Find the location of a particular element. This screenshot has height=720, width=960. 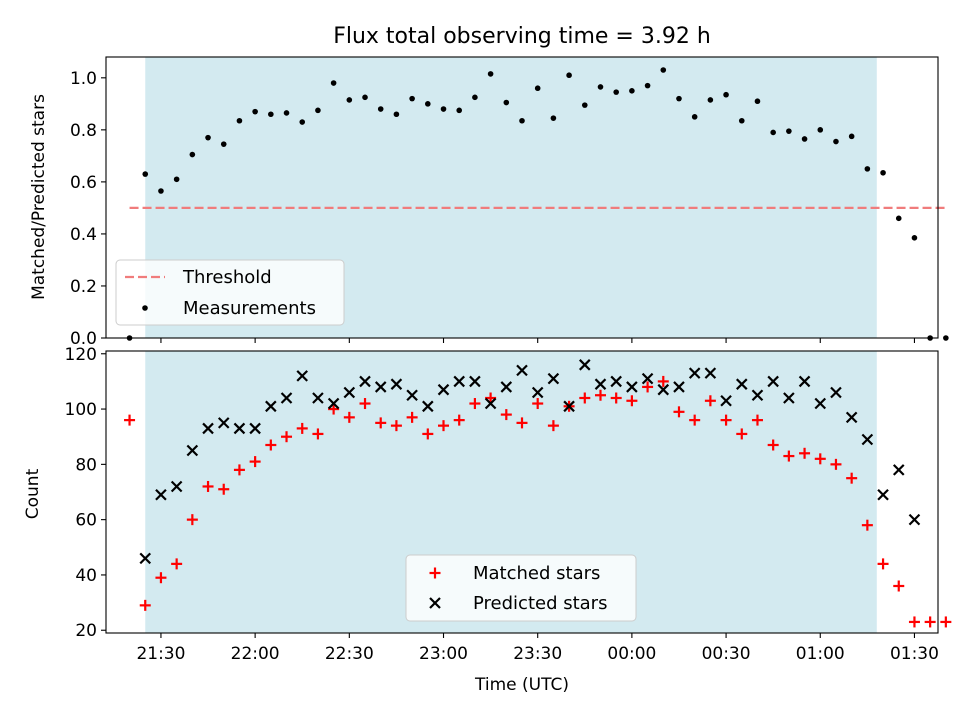

legend-predicted-label: Predicted stars is located at coordinates (540, 603).